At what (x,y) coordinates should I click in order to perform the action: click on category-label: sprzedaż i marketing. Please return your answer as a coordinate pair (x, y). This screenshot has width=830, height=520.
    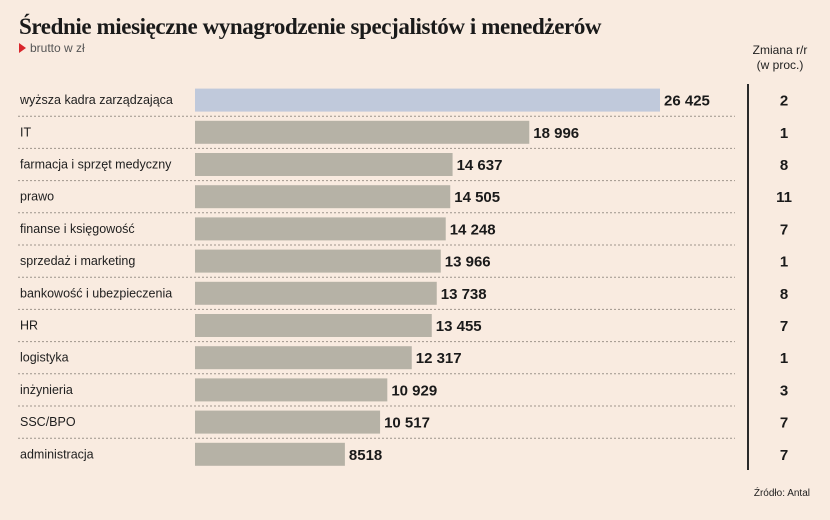
    Looking at the image, I should click on (77, 261).